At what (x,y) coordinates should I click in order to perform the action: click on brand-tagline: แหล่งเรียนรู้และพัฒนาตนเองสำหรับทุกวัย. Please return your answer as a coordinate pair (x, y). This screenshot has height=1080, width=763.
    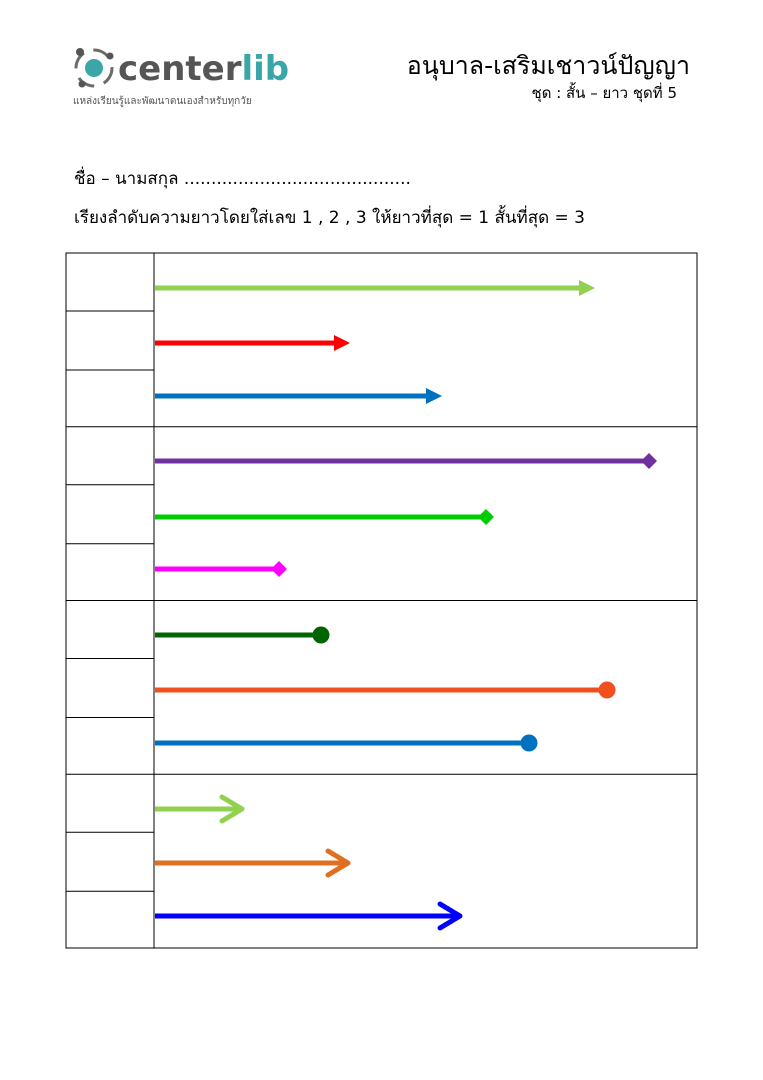
    Looking at the image, I should click on (162, 101).